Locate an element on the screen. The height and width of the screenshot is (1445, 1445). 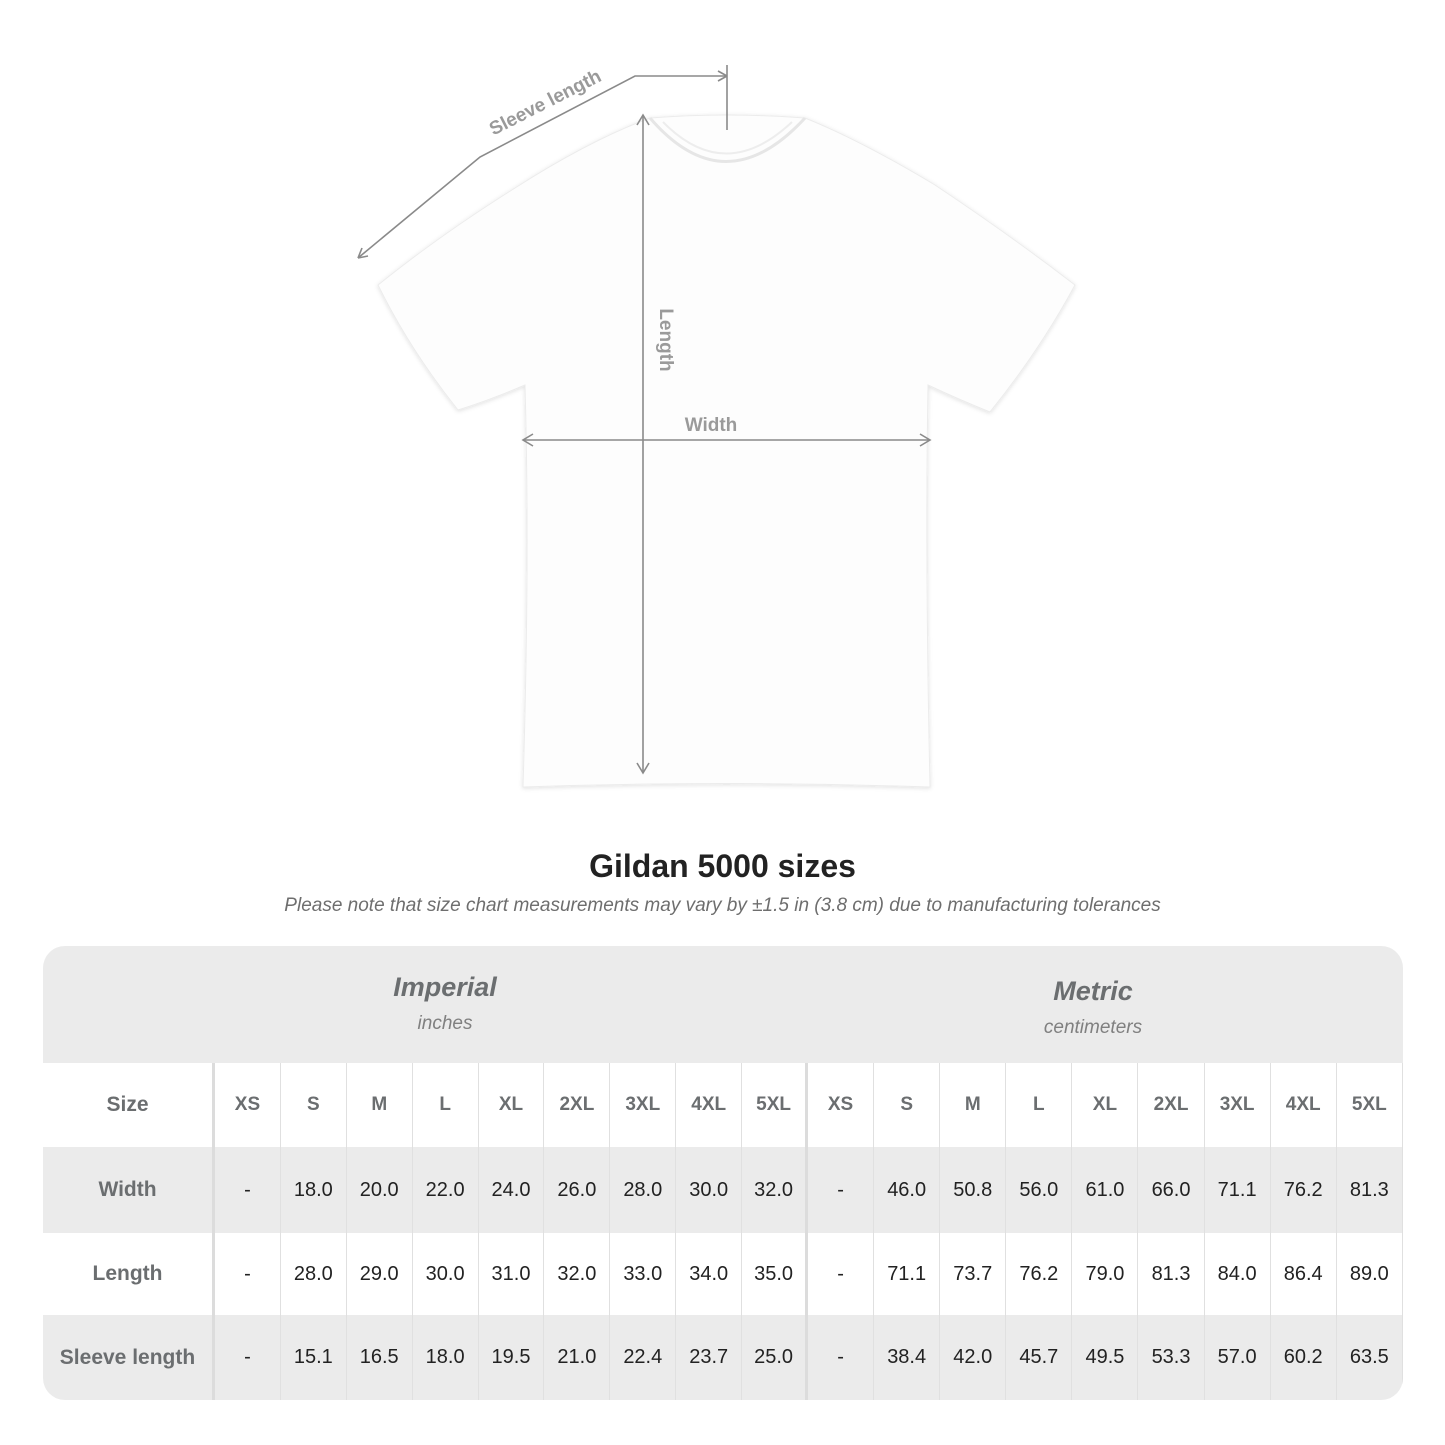
size-header-metric: M is located at coordinates (973, 1105).